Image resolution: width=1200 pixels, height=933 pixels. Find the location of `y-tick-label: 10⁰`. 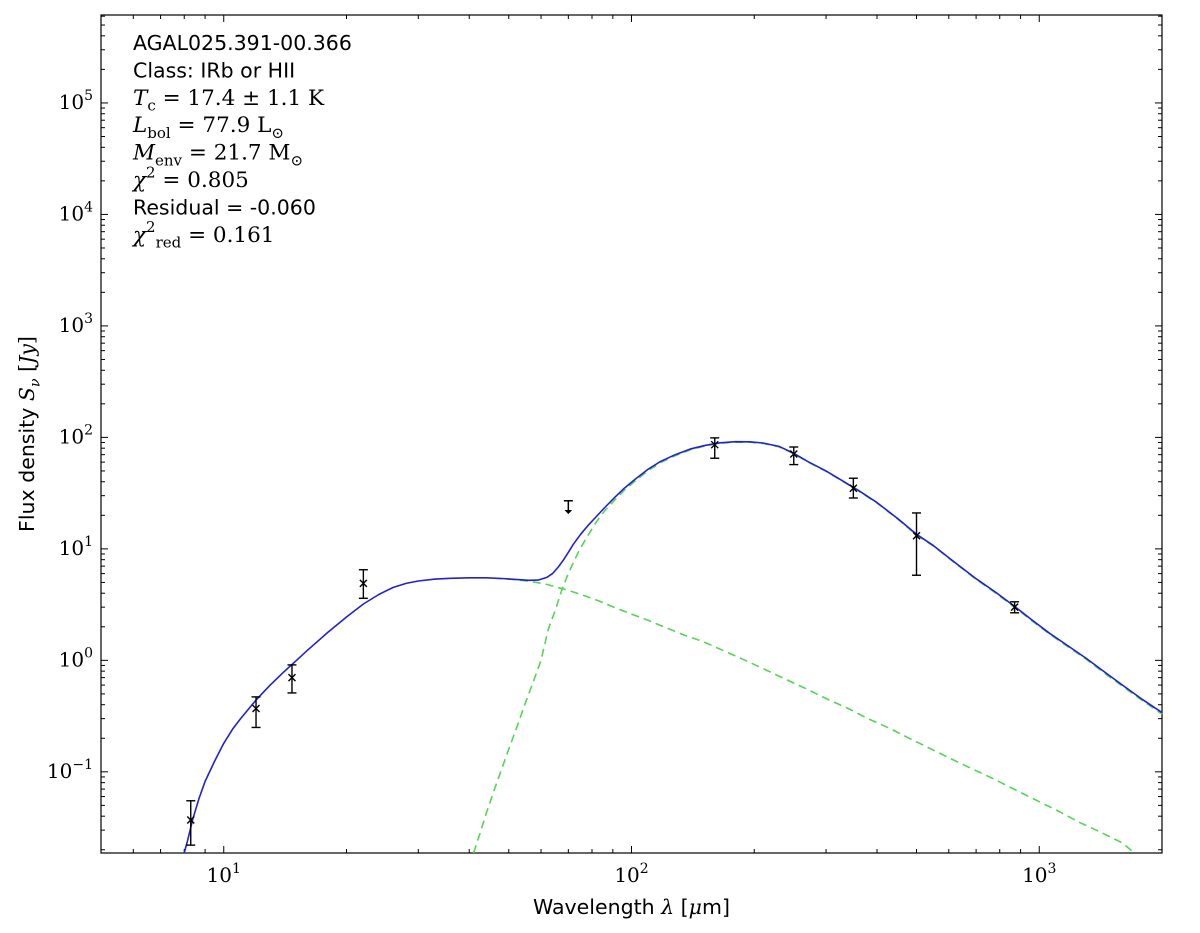

y-tick-label: 10⁰ is located at coordinates (76, 658).